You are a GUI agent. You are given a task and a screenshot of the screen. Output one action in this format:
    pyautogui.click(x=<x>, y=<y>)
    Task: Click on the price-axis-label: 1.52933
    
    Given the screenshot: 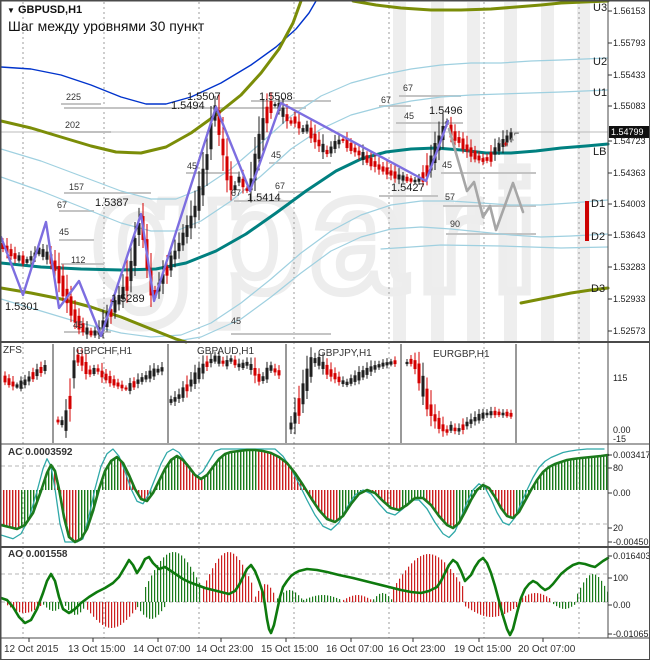 What is the action you would take?
    pyautogui.click(x=629, y=299)
    